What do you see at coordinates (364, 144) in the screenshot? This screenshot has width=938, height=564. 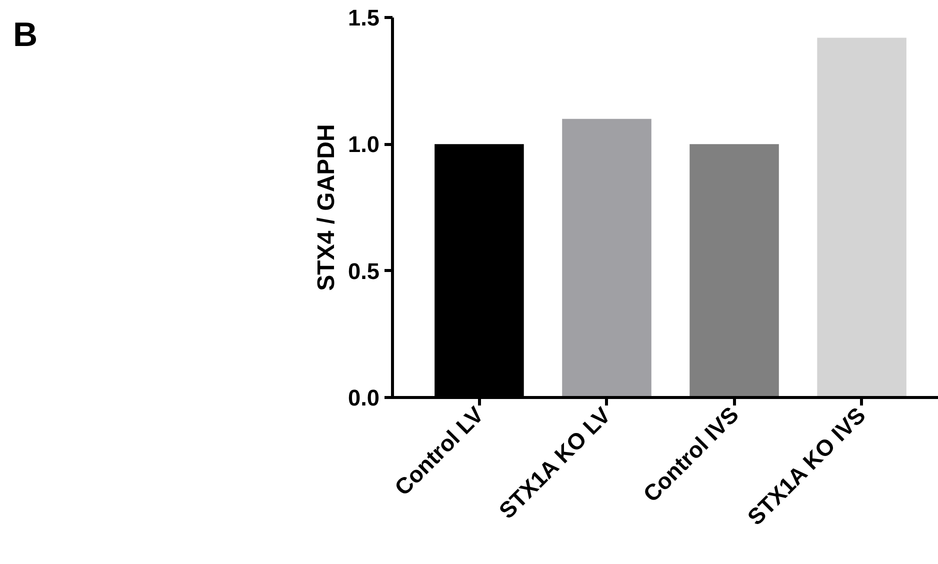 I see `y-tick-label: 1.0` at bounding box center [364, 144].